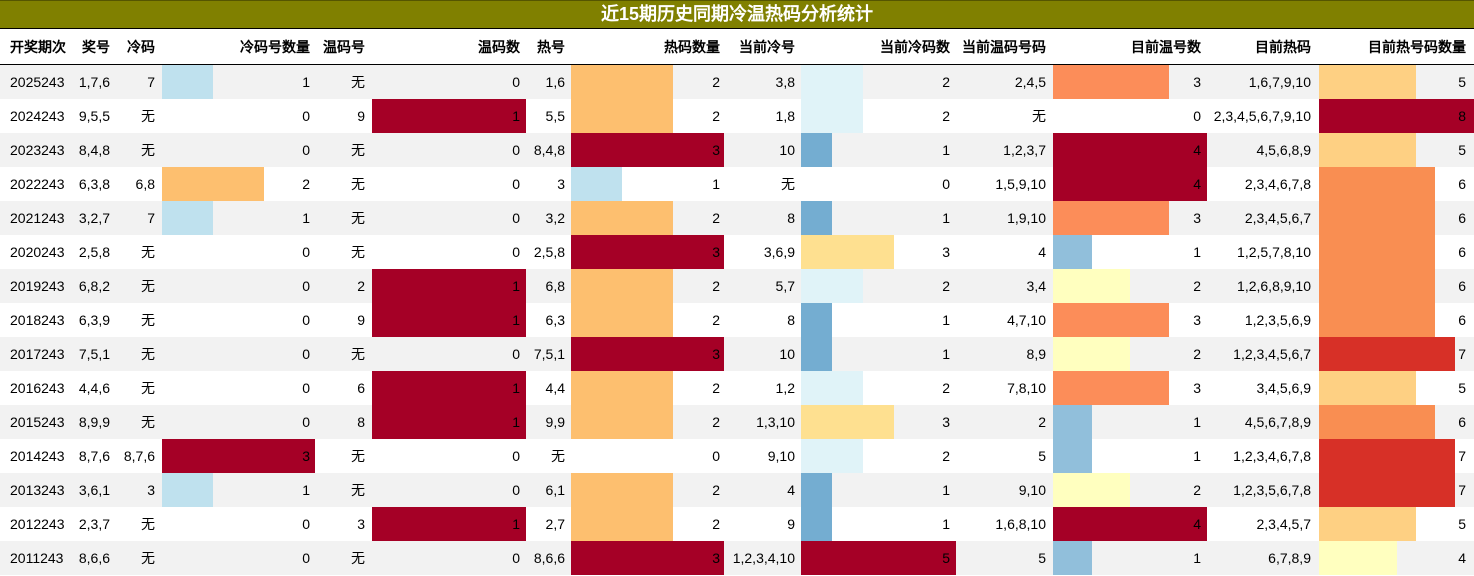  What do you see at coordinates (716, 150) in the screenshot?
I see `cell-hot-count: 3` at bounding box center [716, 150].